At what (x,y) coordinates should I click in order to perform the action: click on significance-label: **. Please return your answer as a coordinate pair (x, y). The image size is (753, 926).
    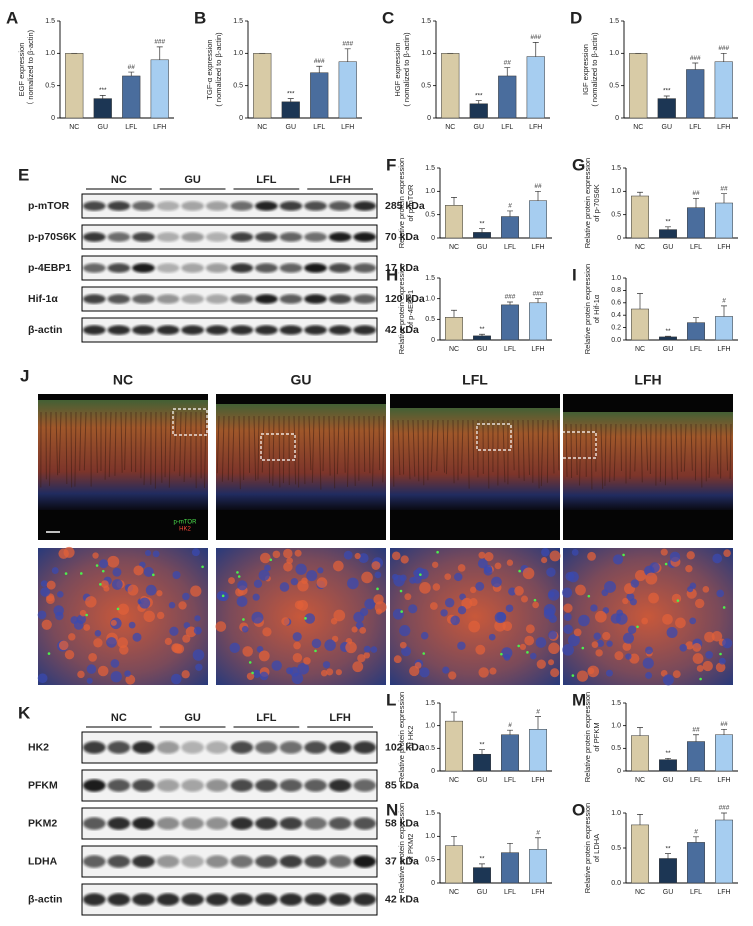
    Looking at the image, I should click on (482, 329).